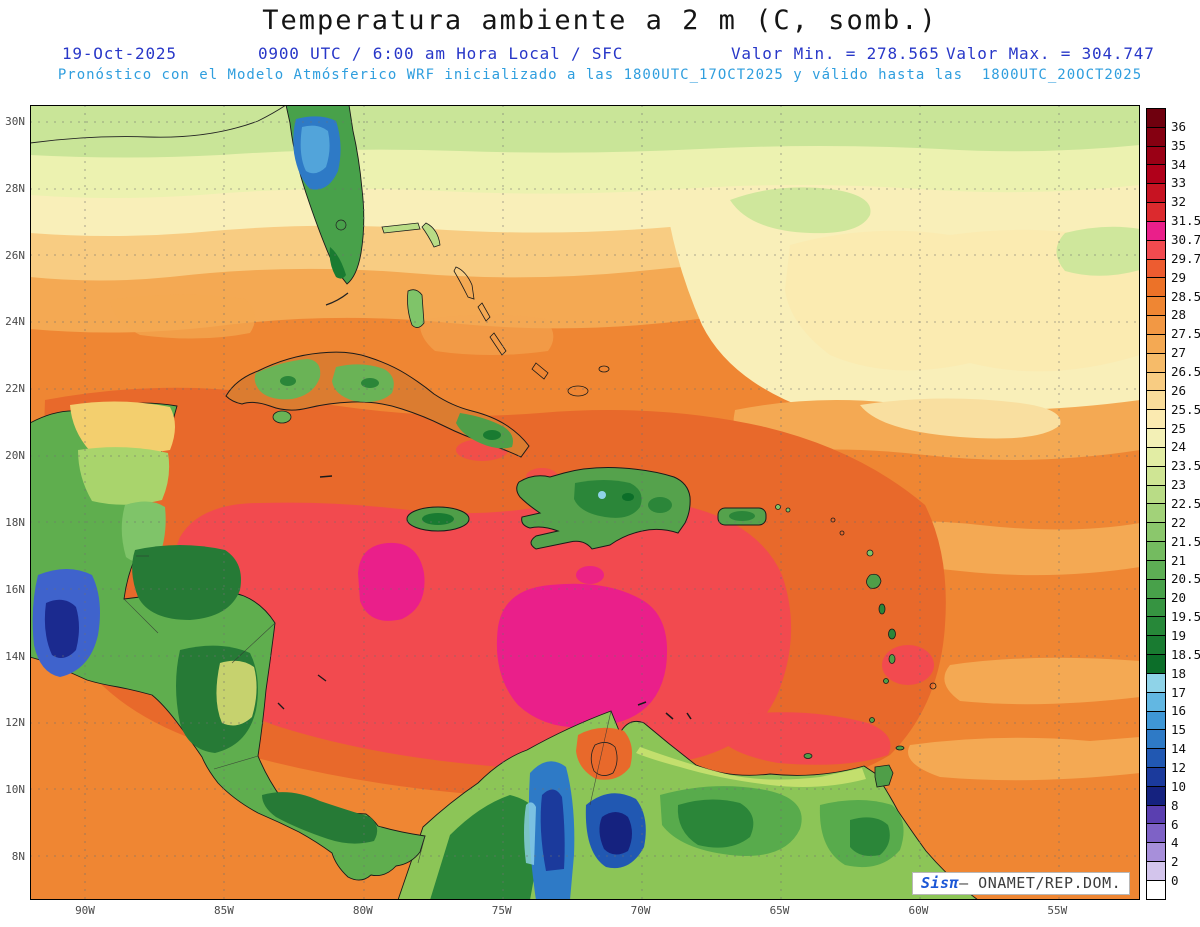 The width and height of the screenshot is (1200, 927). Describe the element at coordinates (1185, 617) in the screenshot. I see `colorbar-label: 19.5` at that location.